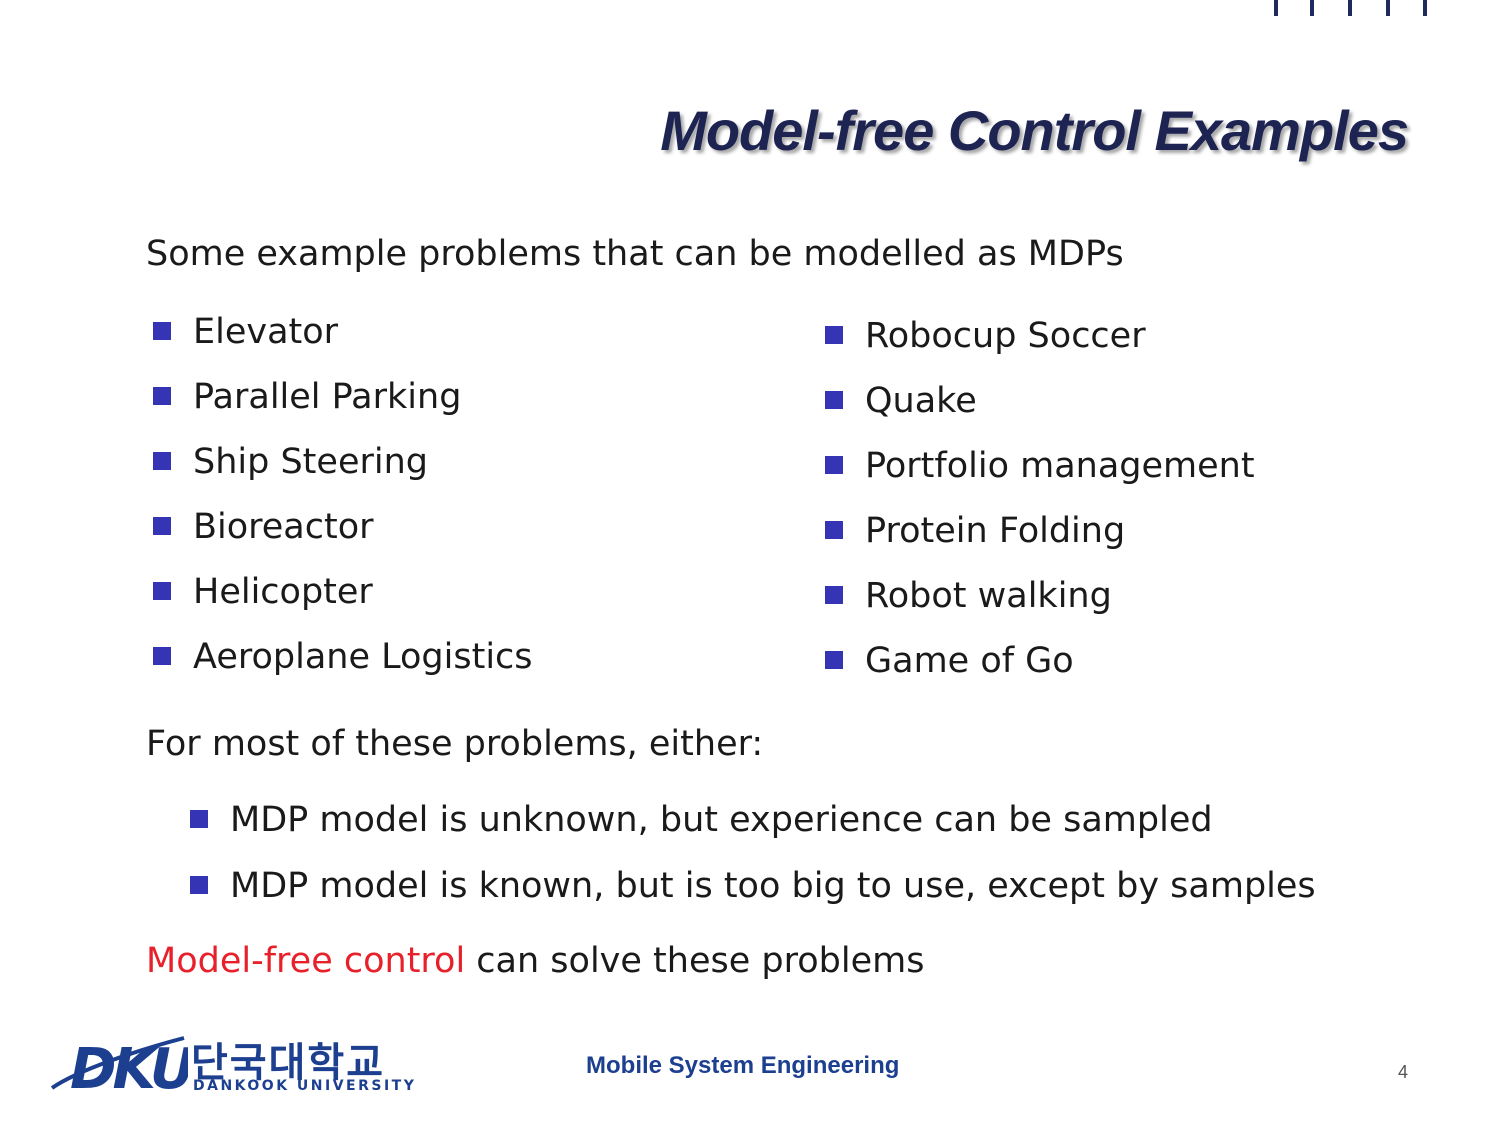 This screenshot has width=1500, height=1125. What do you see at coordinates (1040, 478) in the screenshot?
I see `list-item: Portfolio management` at bounding box center [1040, 478].